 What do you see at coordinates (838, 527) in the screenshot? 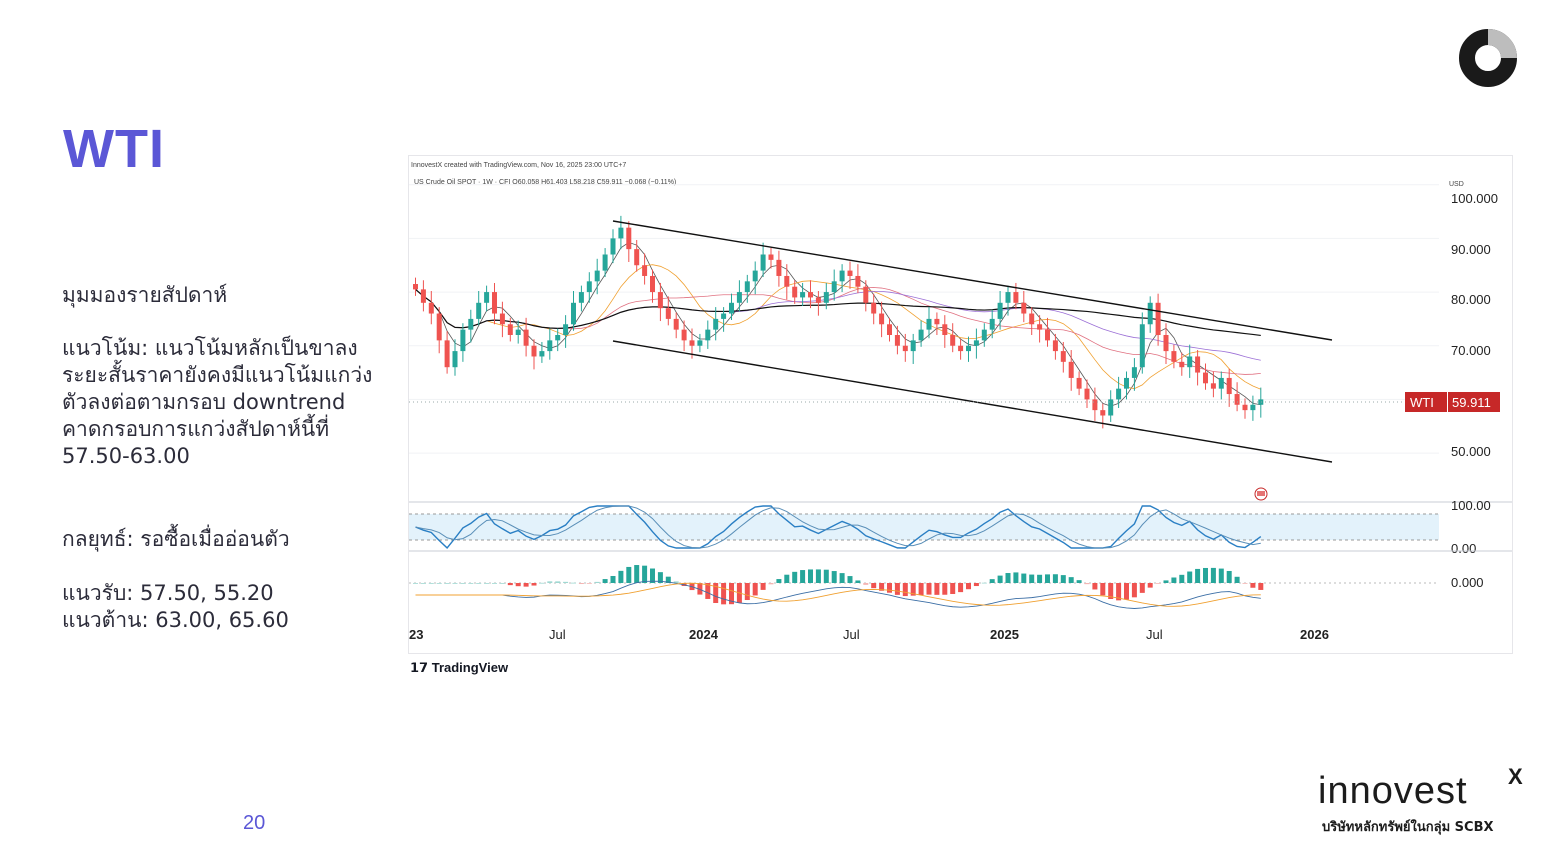
I see `rsi-signal` at bounding box center [838, 527].